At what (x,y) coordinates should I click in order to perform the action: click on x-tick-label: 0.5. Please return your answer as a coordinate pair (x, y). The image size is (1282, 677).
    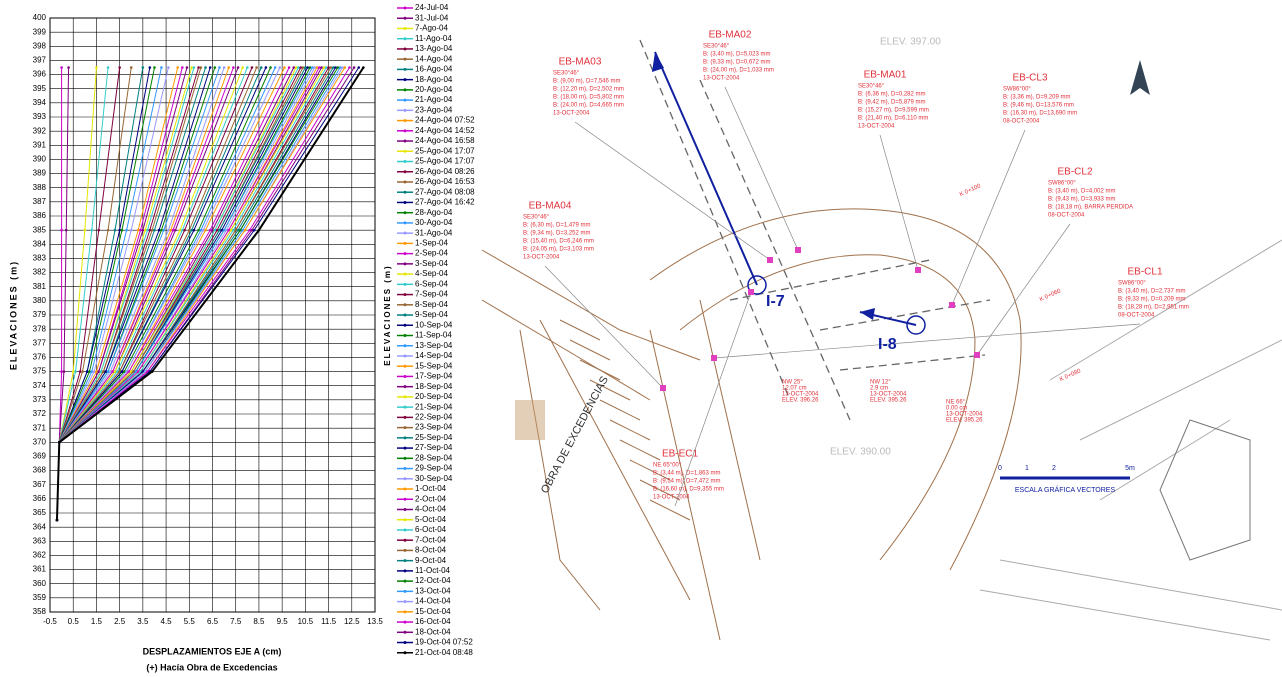
    Looking at the image, I should click on (74, 621).